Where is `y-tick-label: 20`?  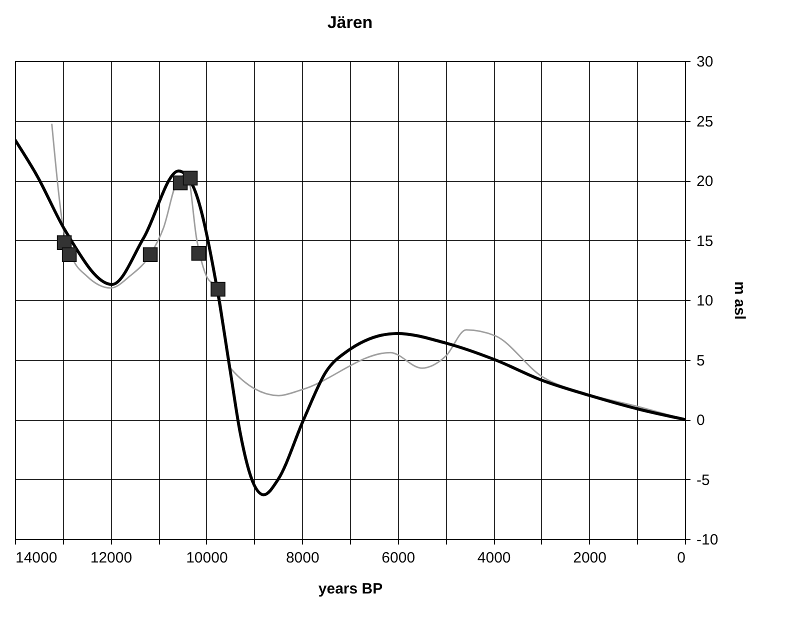
y-tick-label: 20 is located at coordinates (705, 181).